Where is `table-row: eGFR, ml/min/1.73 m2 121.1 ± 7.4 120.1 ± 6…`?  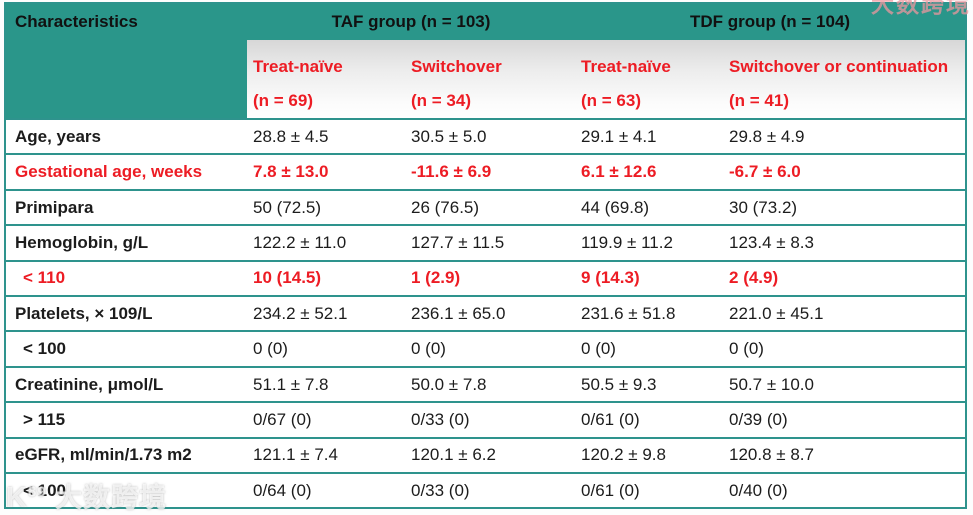
table-row: eGFR, ml/min/1.73 m2 121.1 ± 7.4 120.1 ± 6… is located at coordinates (486, 455).